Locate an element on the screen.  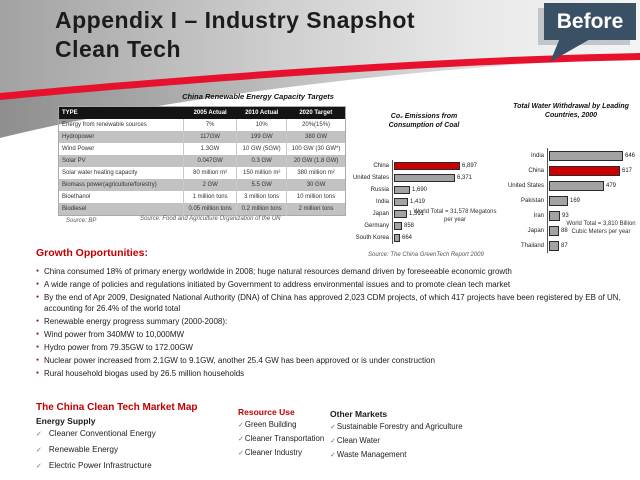
table-cell: 100 GW (30 GW*) is located at coordinates (316, 149).